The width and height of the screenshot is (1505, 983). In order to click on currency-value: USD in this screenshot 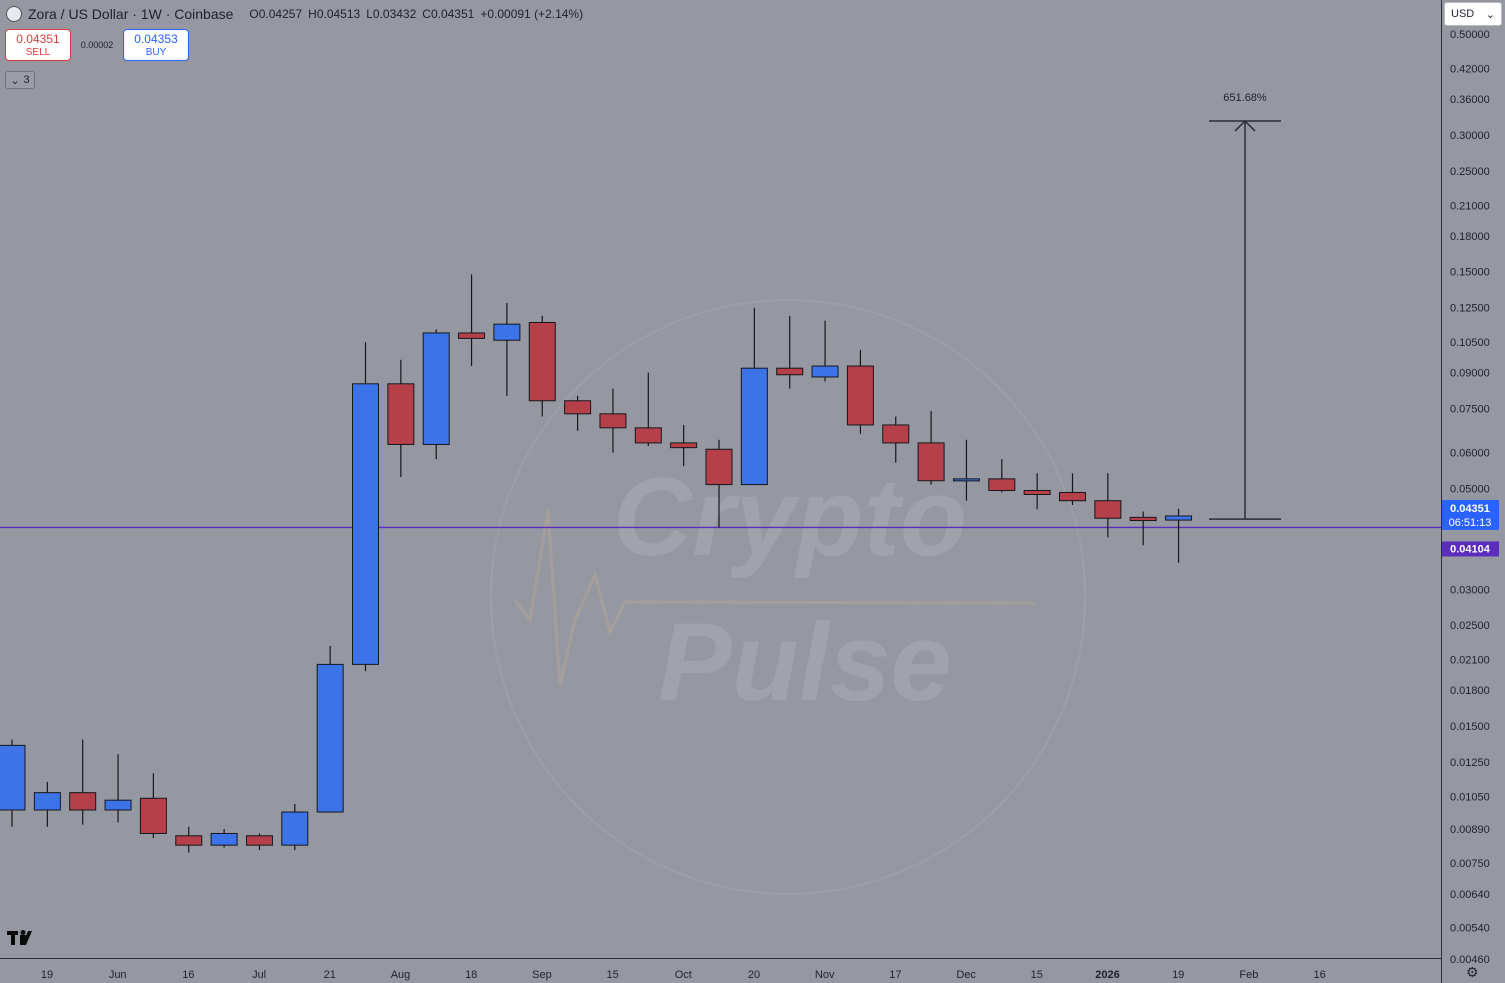, I will do `click(1463, 14)`.